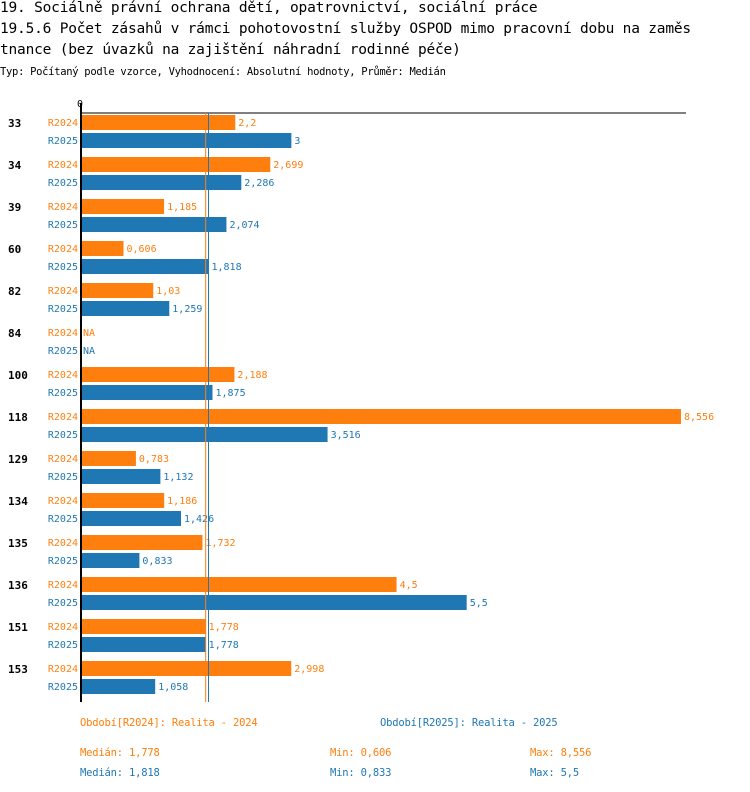  I want to click on category-label: 151, so click(18, 627).